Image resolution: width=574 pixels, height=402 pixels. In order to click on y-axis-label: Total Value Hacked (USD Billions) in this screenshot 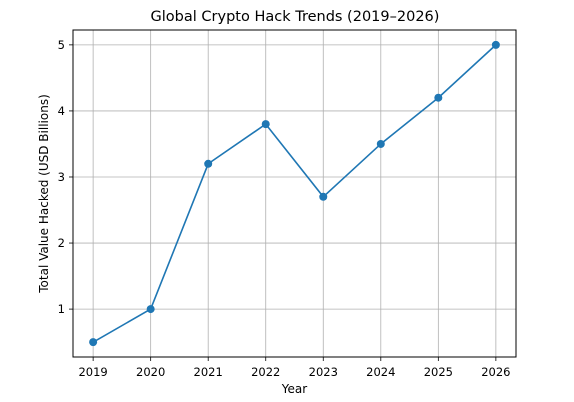, I will do `click(44, 194)`.